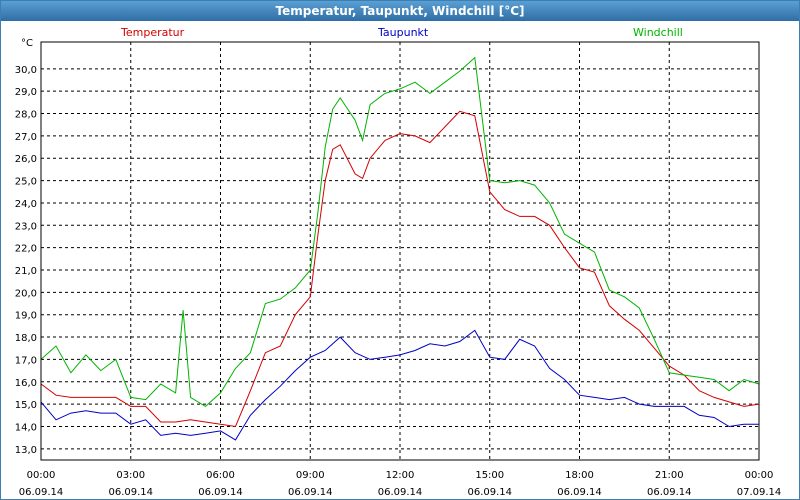  I want to click on x-tick-time-label: 03:00, so click(130, 475).